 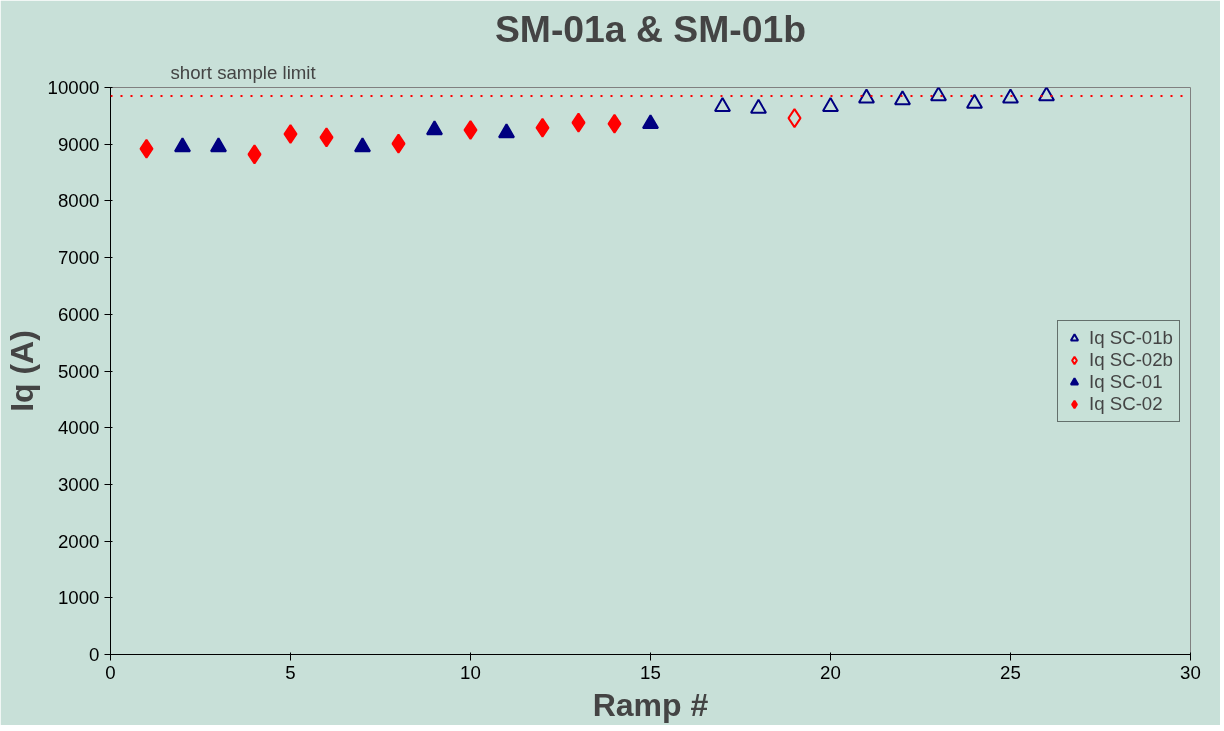 I want to click on y-tick-label: 4000, so click(x=79, y=428).